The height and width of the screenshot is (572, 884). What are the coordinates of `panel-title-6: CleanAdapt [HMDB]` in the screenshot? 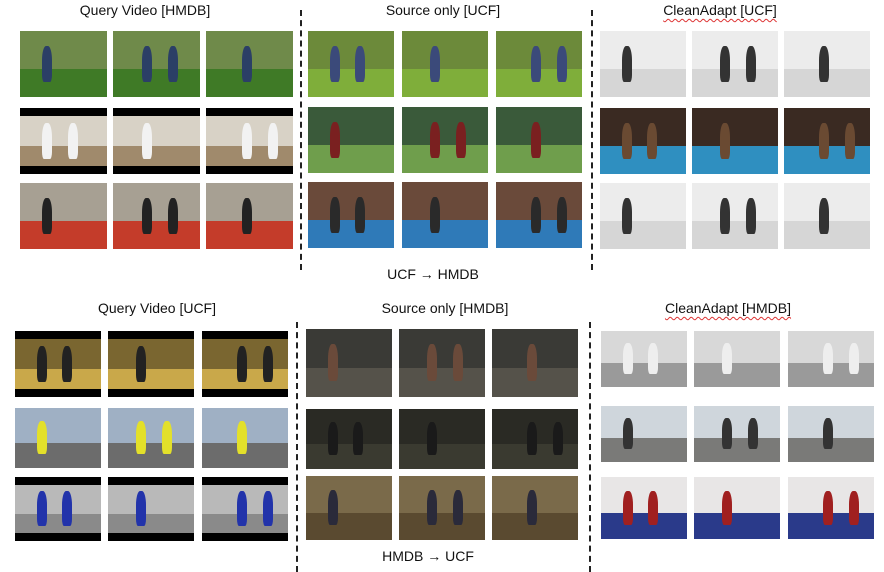 It's located at (728, 308).